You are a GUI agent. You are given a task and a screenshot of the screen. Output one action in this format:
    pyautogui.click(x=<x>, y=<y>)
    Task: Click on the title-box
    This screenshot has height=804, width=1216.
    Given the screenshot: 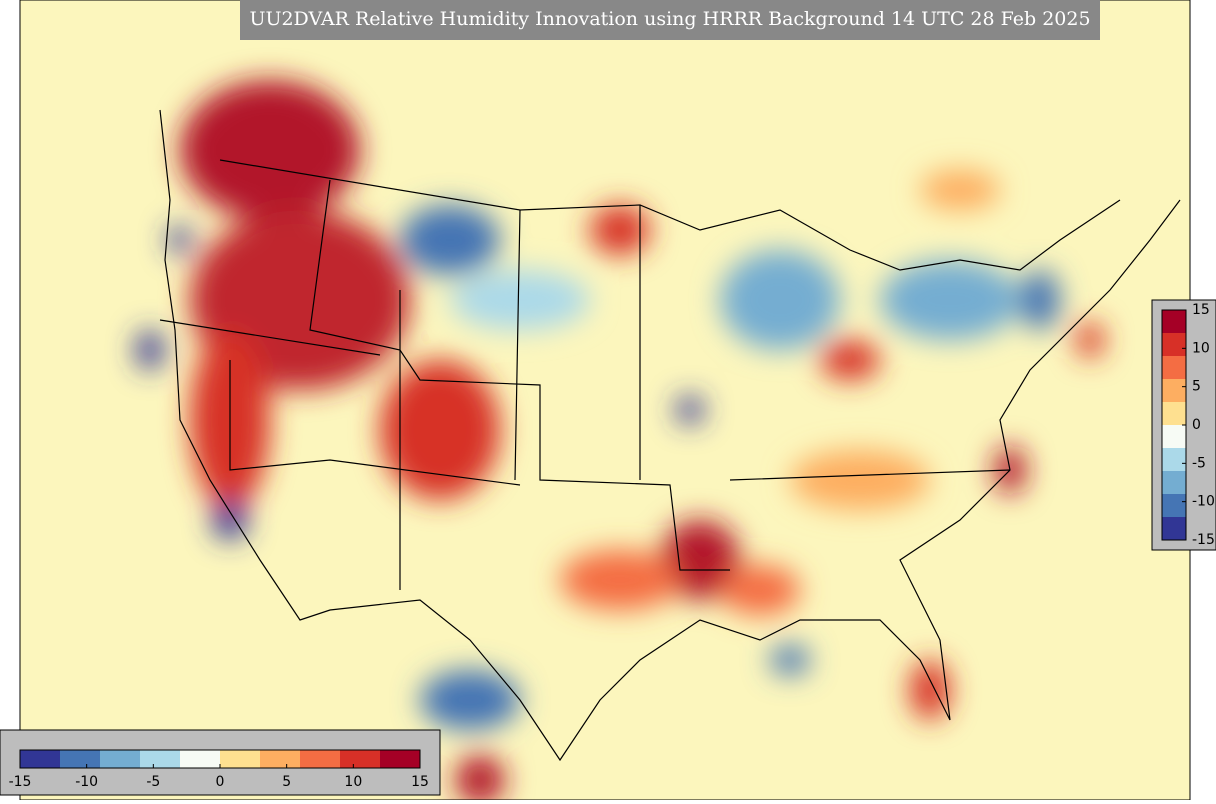 What is the action you would take?
    pyautogui.click(x=670, y=20)
    